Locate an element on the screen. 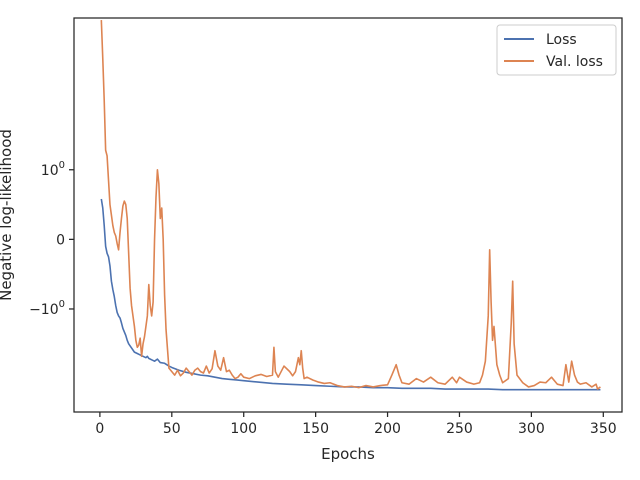  x-axis-label: Epochs is located at coordinates (348, 454).